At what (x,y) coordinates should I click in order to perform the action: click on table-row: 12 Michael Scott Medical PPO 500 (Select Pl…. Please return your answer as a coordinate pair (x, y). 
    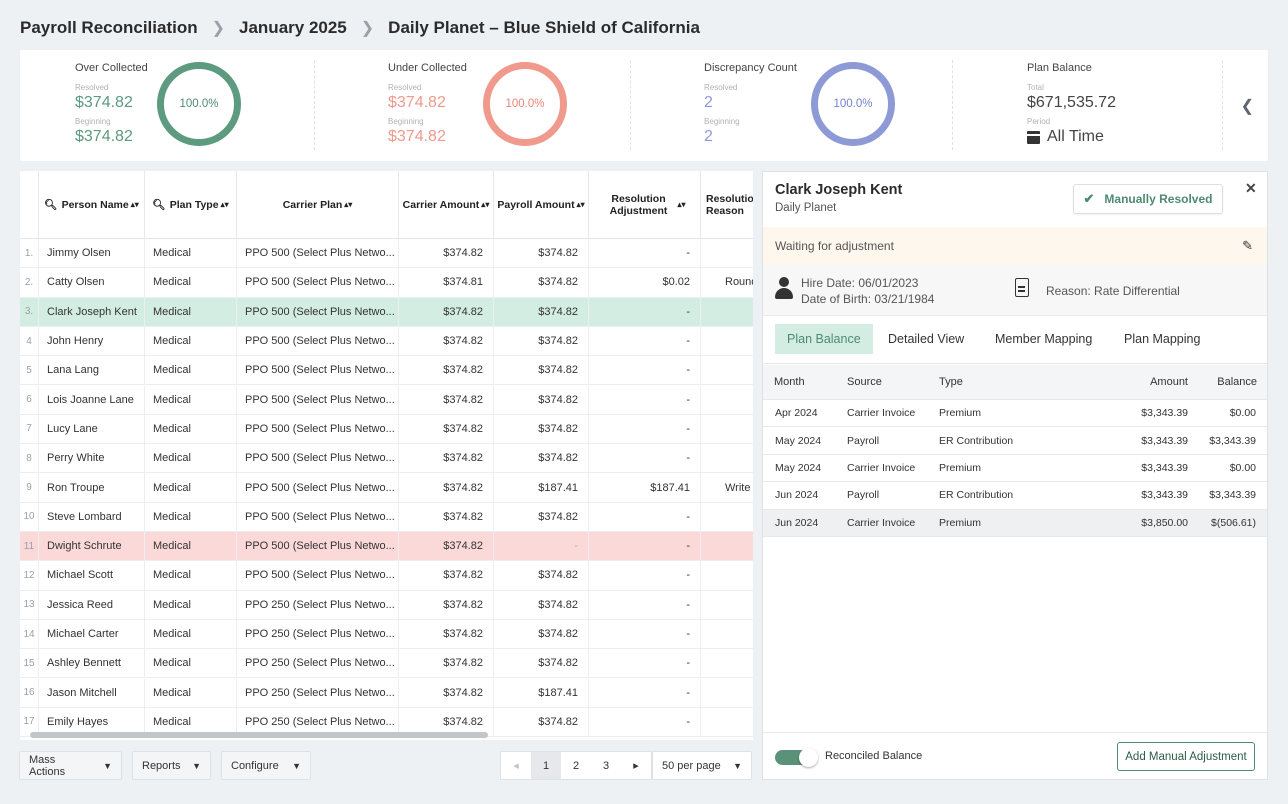
    Looking at the image, I should click on (386, 576).